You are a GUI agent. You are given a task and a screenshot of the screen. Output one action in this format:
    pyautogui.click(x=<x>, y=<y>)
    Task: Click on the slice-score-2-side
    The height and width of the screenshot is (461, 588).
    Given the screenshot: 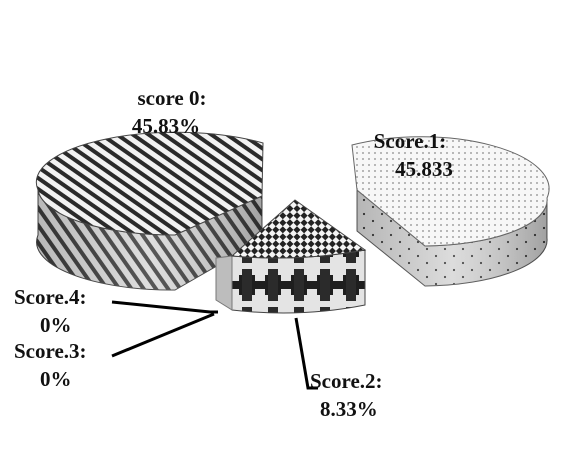 What is the action you would take?
    pyautogui.click(x=298, y=281)
    